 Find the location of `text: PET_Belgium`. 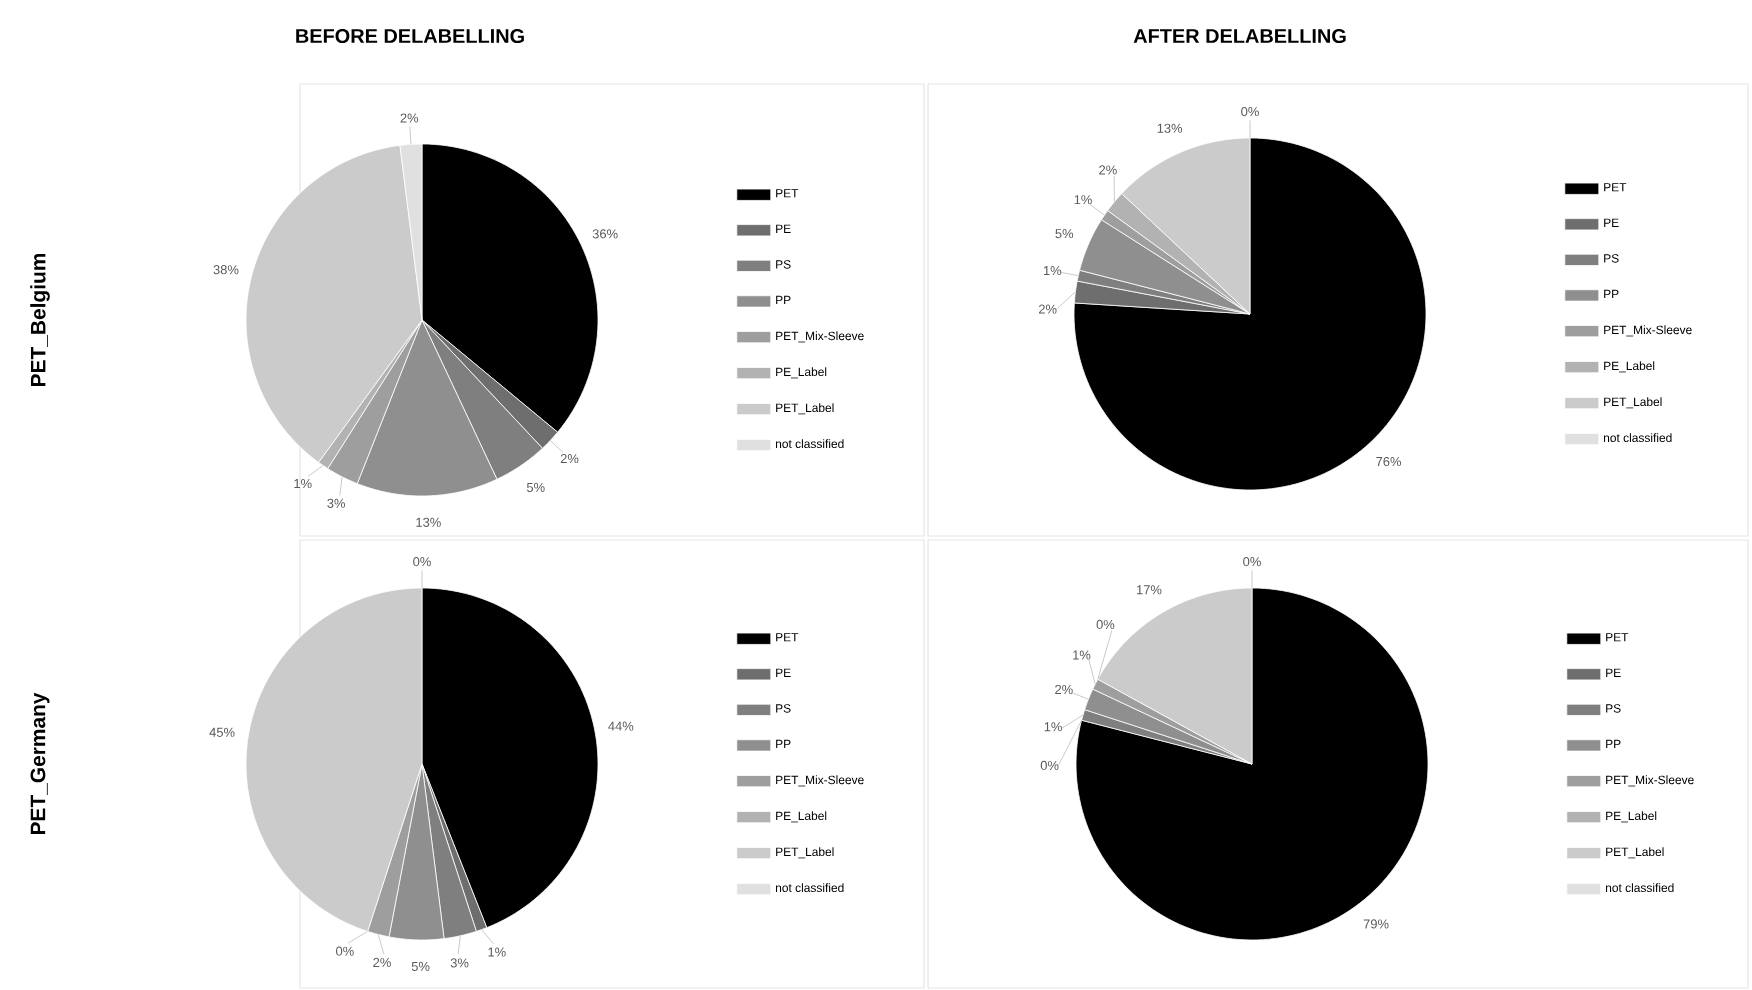

text: PET_Belgium is located at coordinates (40, 320).